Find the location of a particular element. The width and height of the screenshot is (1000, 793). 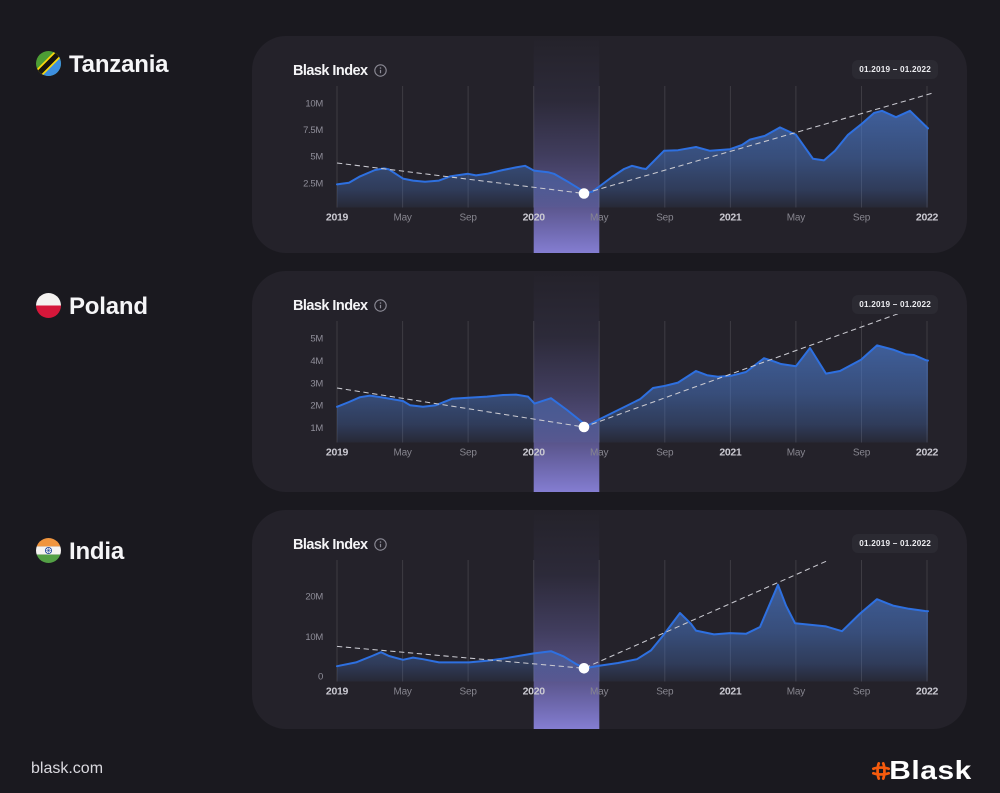

svg-text: 4M is located at coordinates (316, 361).